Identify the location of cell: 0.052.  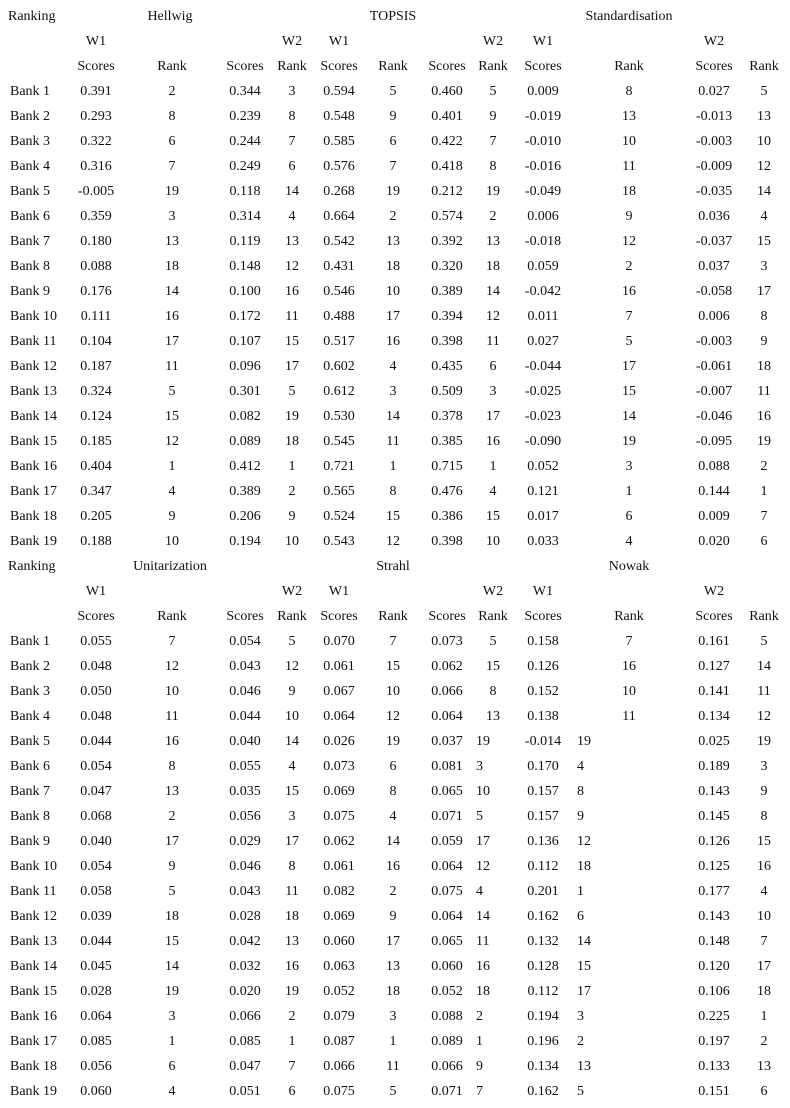
(447, 991).